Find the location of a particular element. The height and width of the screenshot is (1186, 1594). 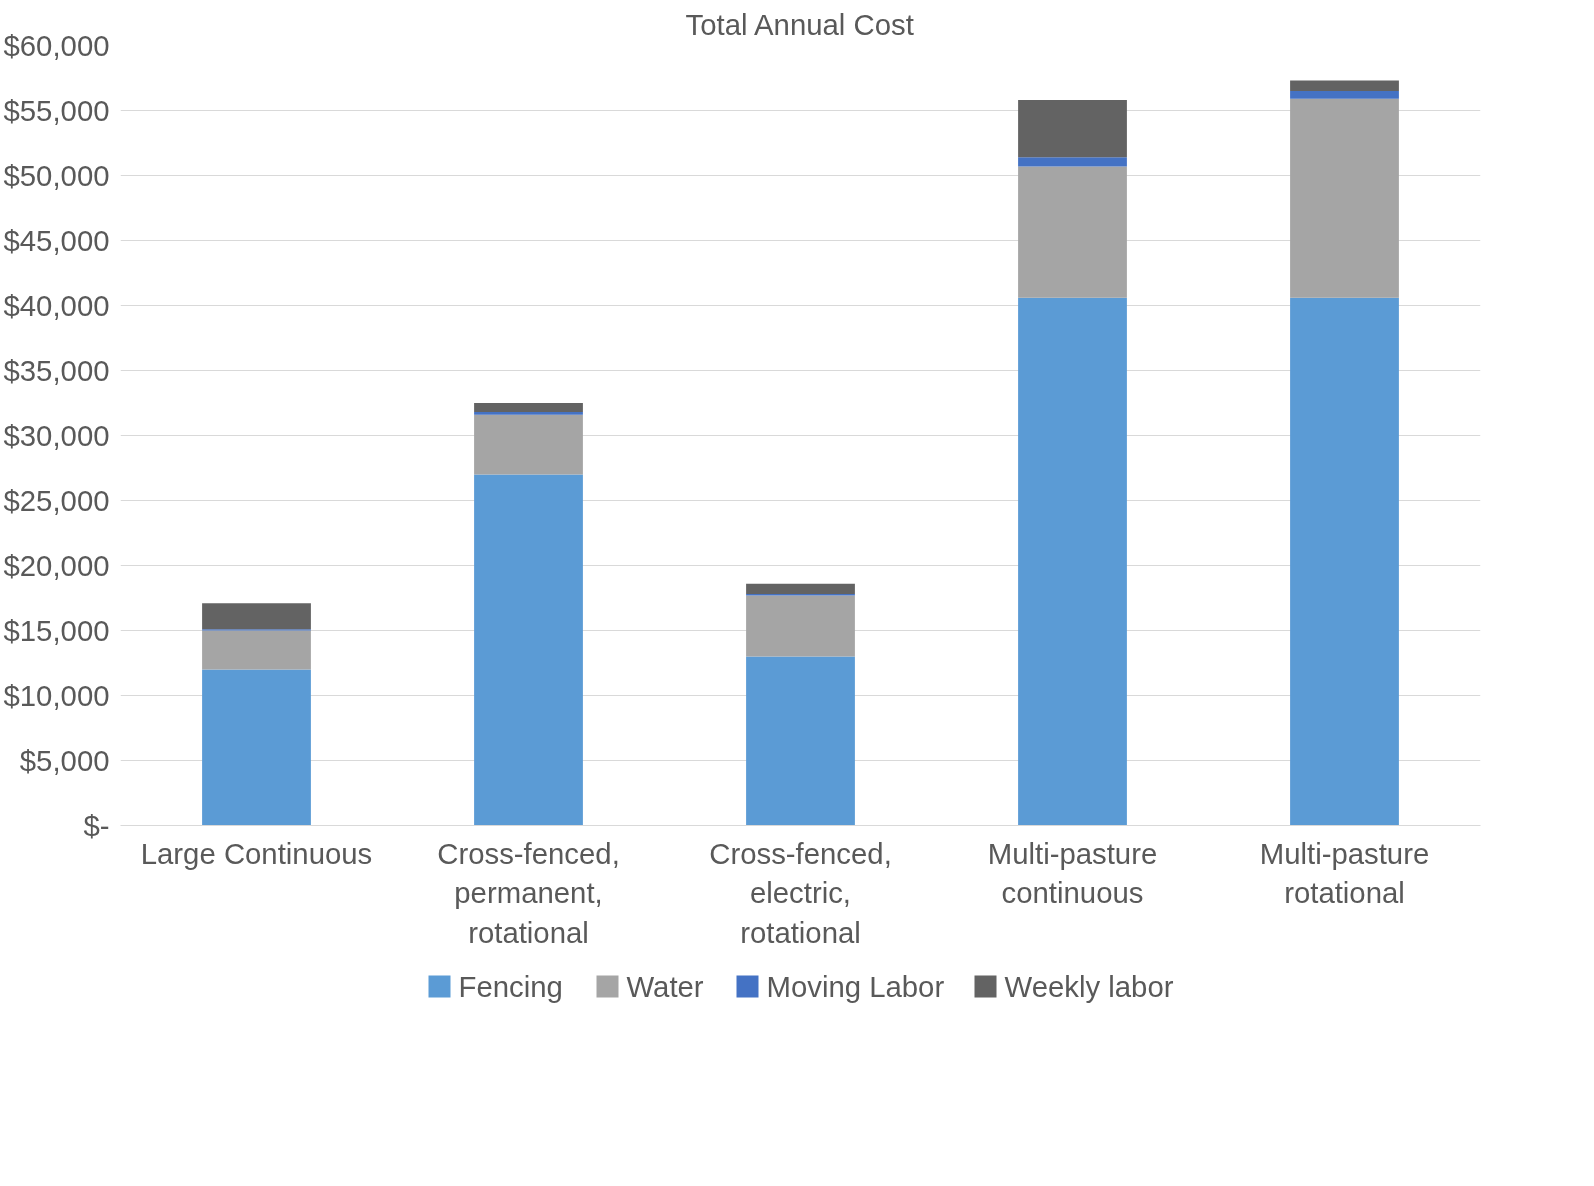

y-tick-label: $20,000 is located at coordinates (56, 565).